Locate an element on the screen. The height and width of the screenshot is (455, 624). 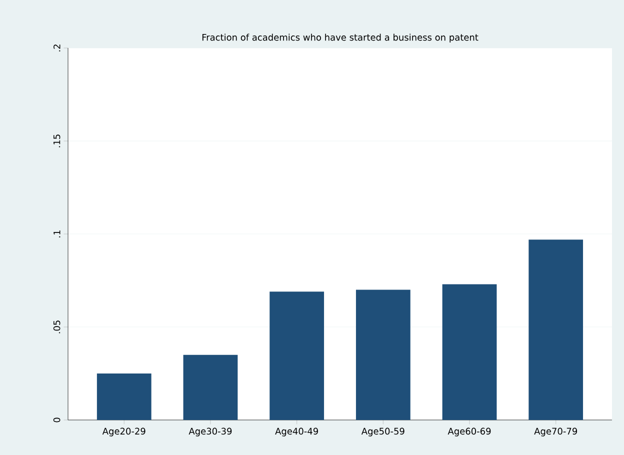
y-tick-label: 0 is located at coordinates (56, 420).